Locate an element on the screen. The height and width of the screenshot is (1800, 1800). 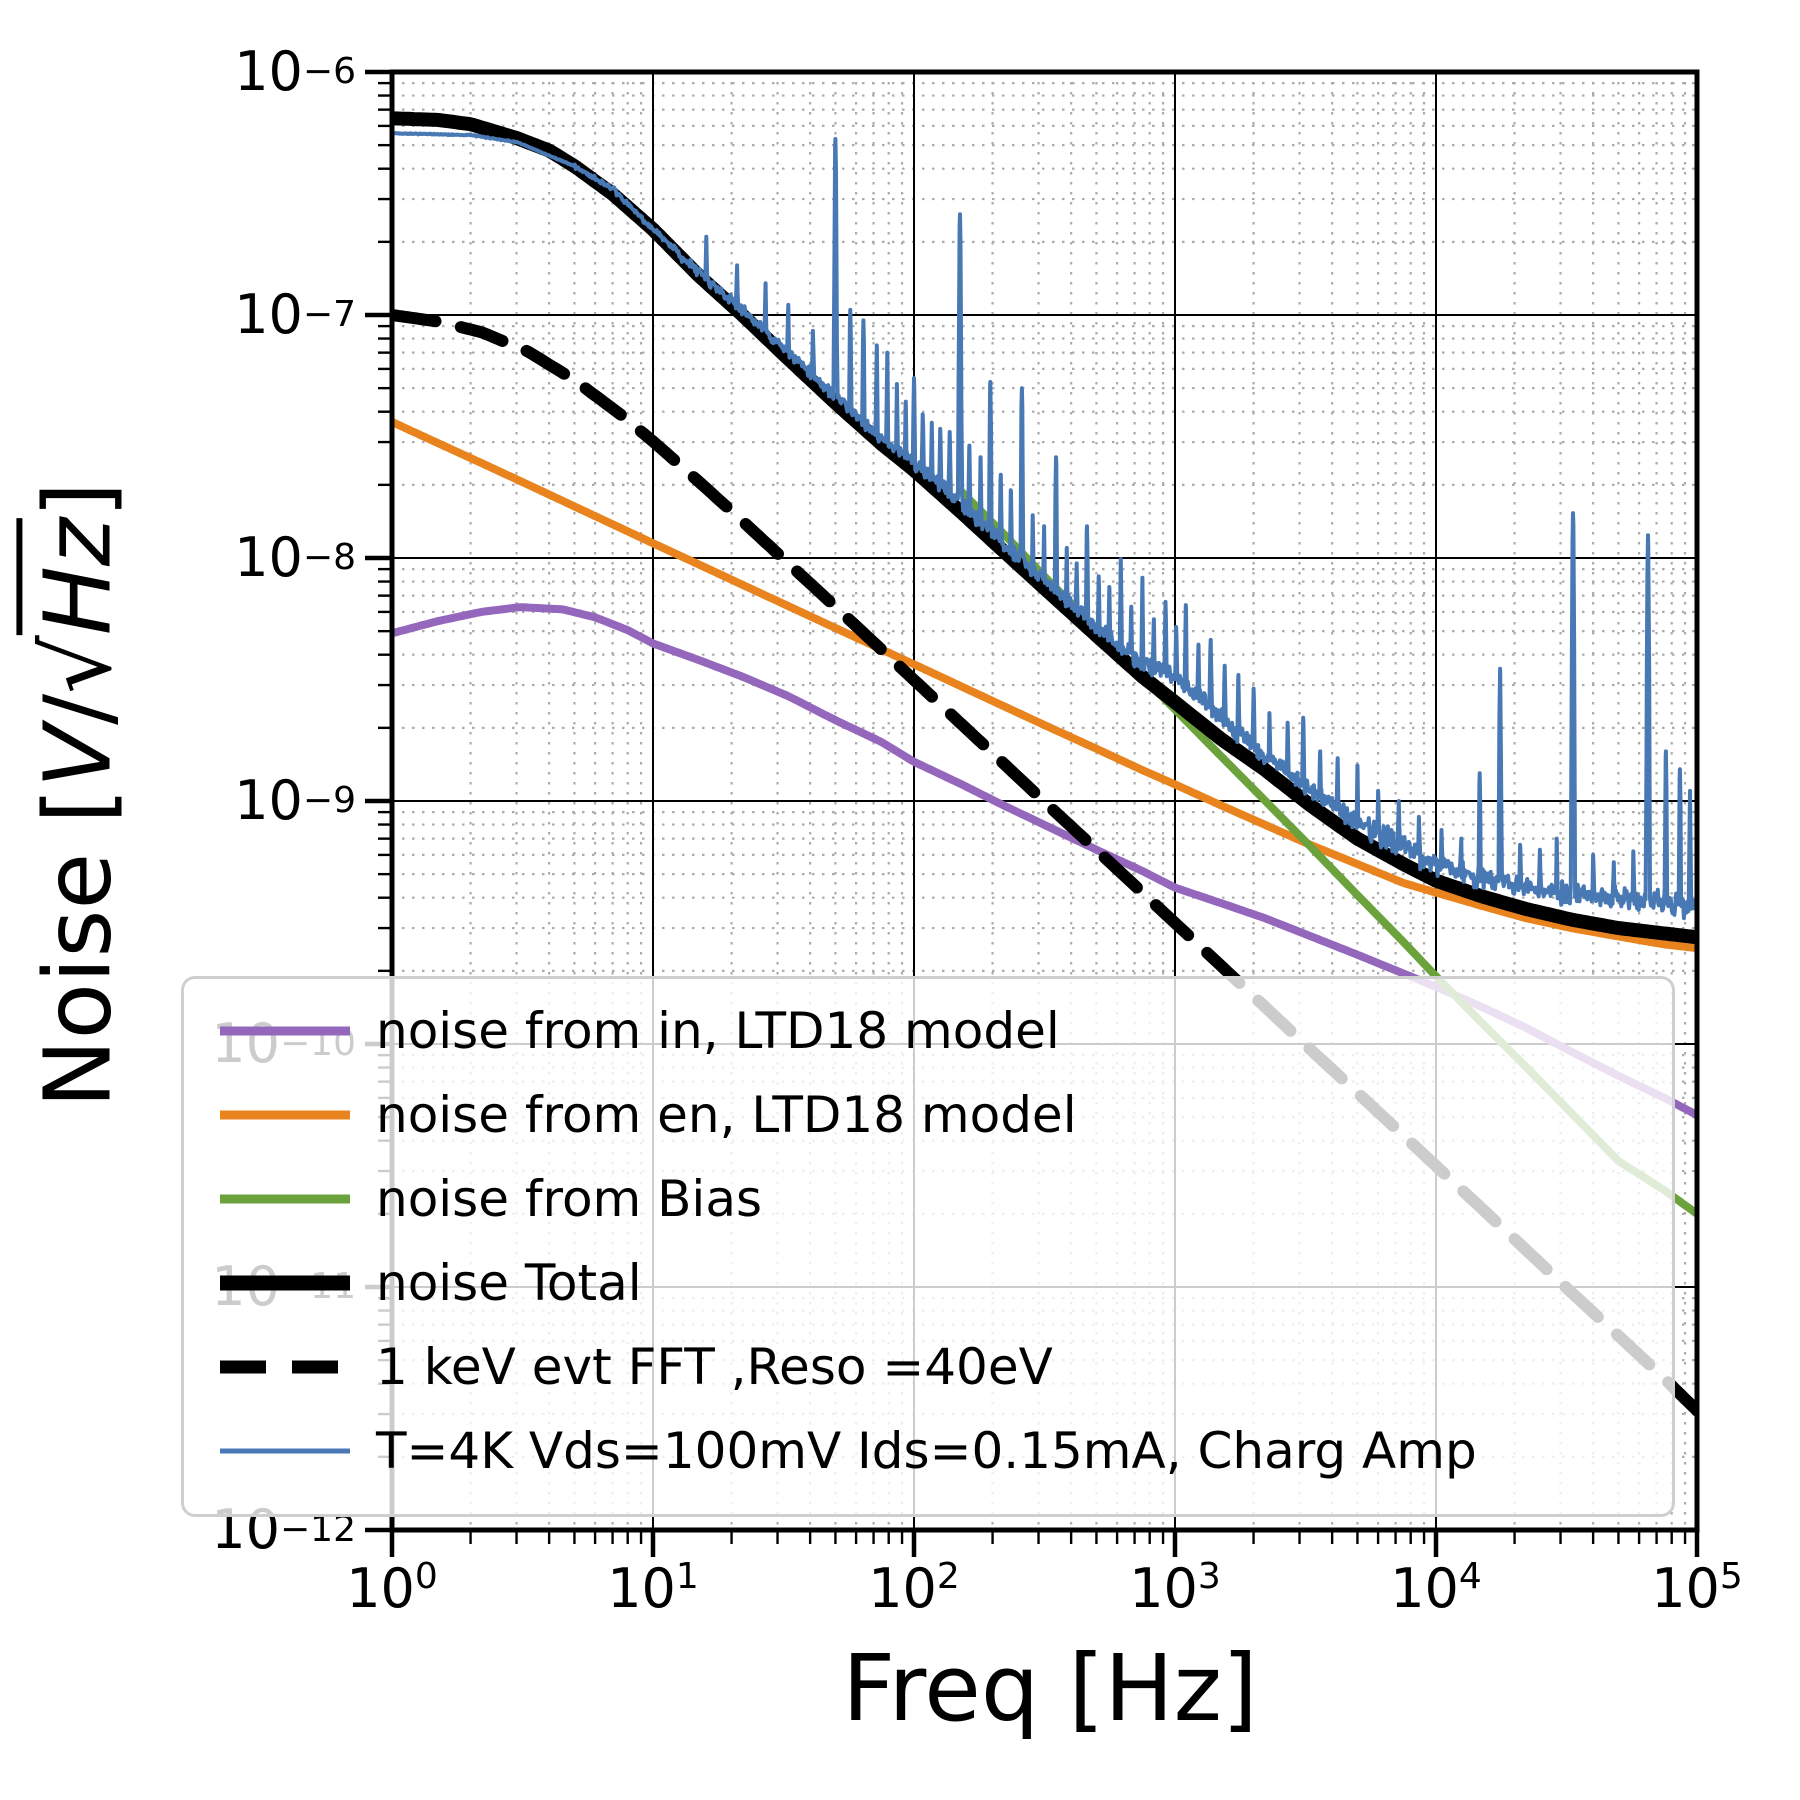
x-tick-label-1e1: 101 is located at coordinates (653, 1588).